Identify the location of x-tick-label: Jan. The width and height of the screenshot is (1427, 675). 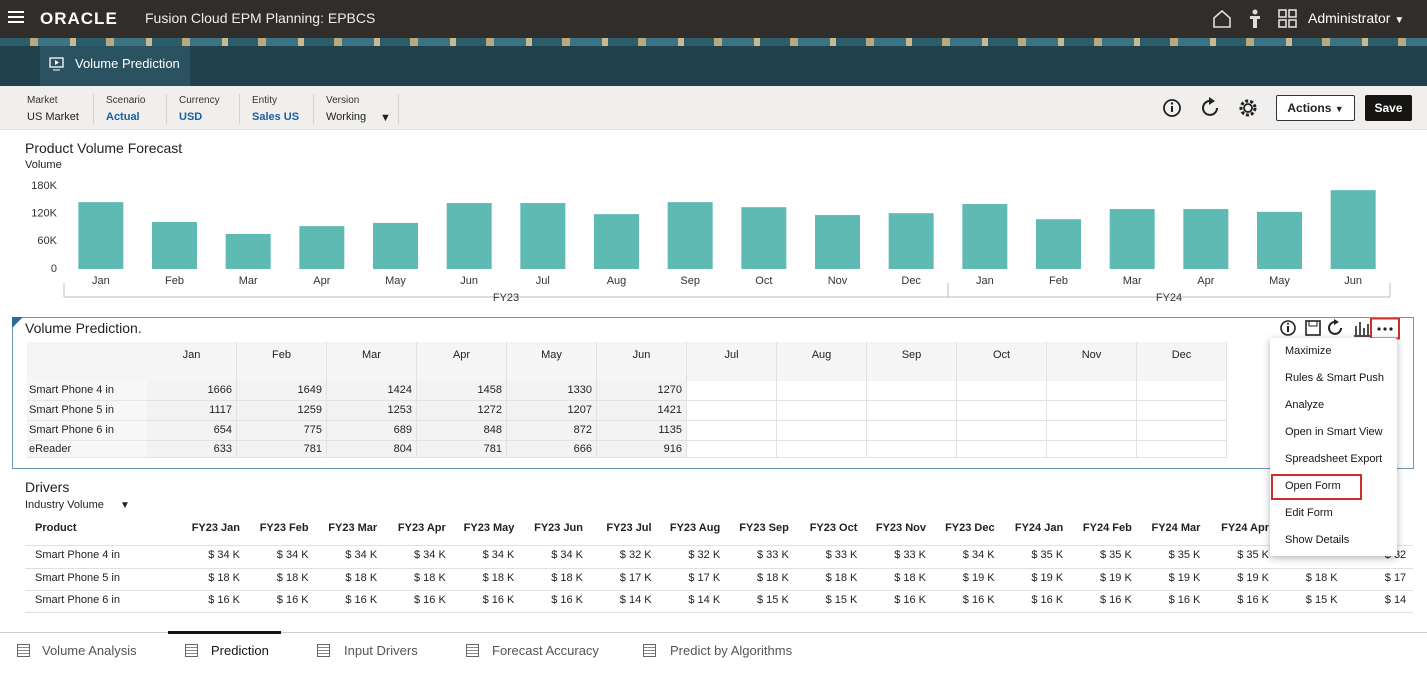
(101, 281).